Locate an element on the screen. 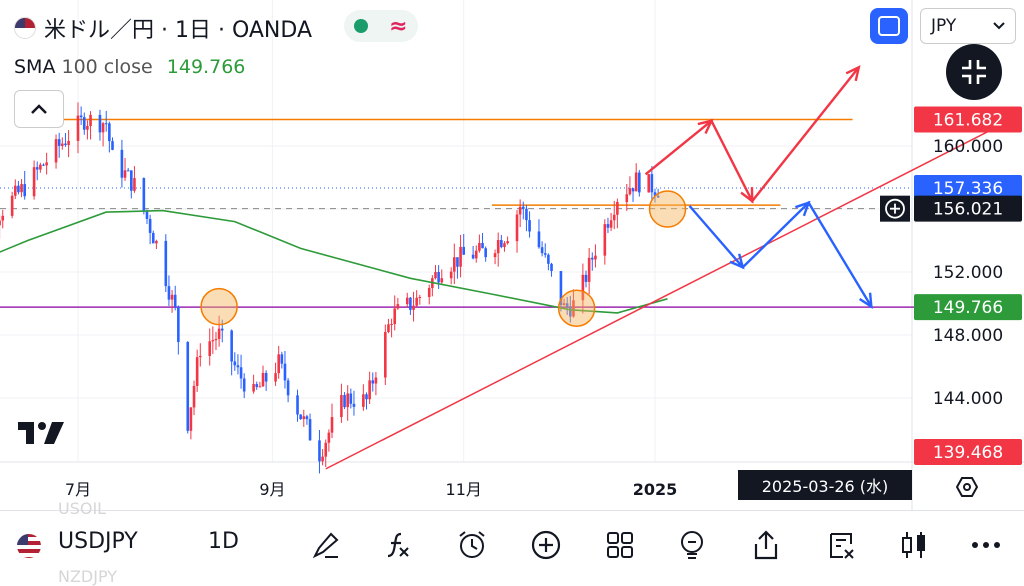  scenario-down-arrow-path is located at coordinates (780, 254).